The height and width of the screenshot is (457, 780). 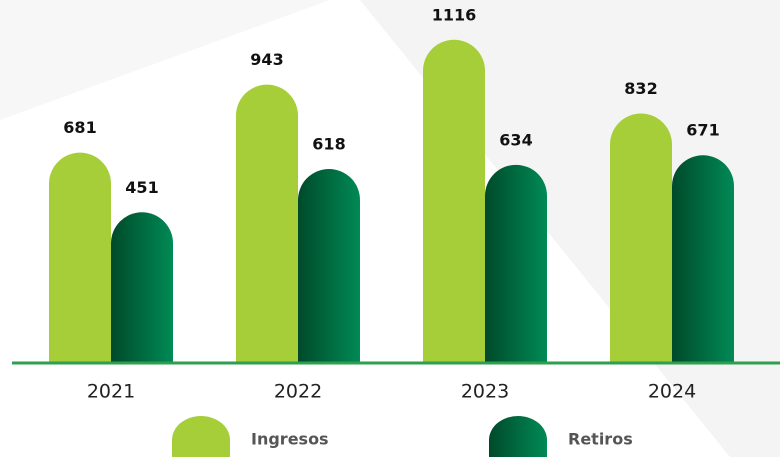 What do you see at coordinates (298, 392) in the screenshot?
I see `x-tick-label: 2022` at bounding box center [298, 392].